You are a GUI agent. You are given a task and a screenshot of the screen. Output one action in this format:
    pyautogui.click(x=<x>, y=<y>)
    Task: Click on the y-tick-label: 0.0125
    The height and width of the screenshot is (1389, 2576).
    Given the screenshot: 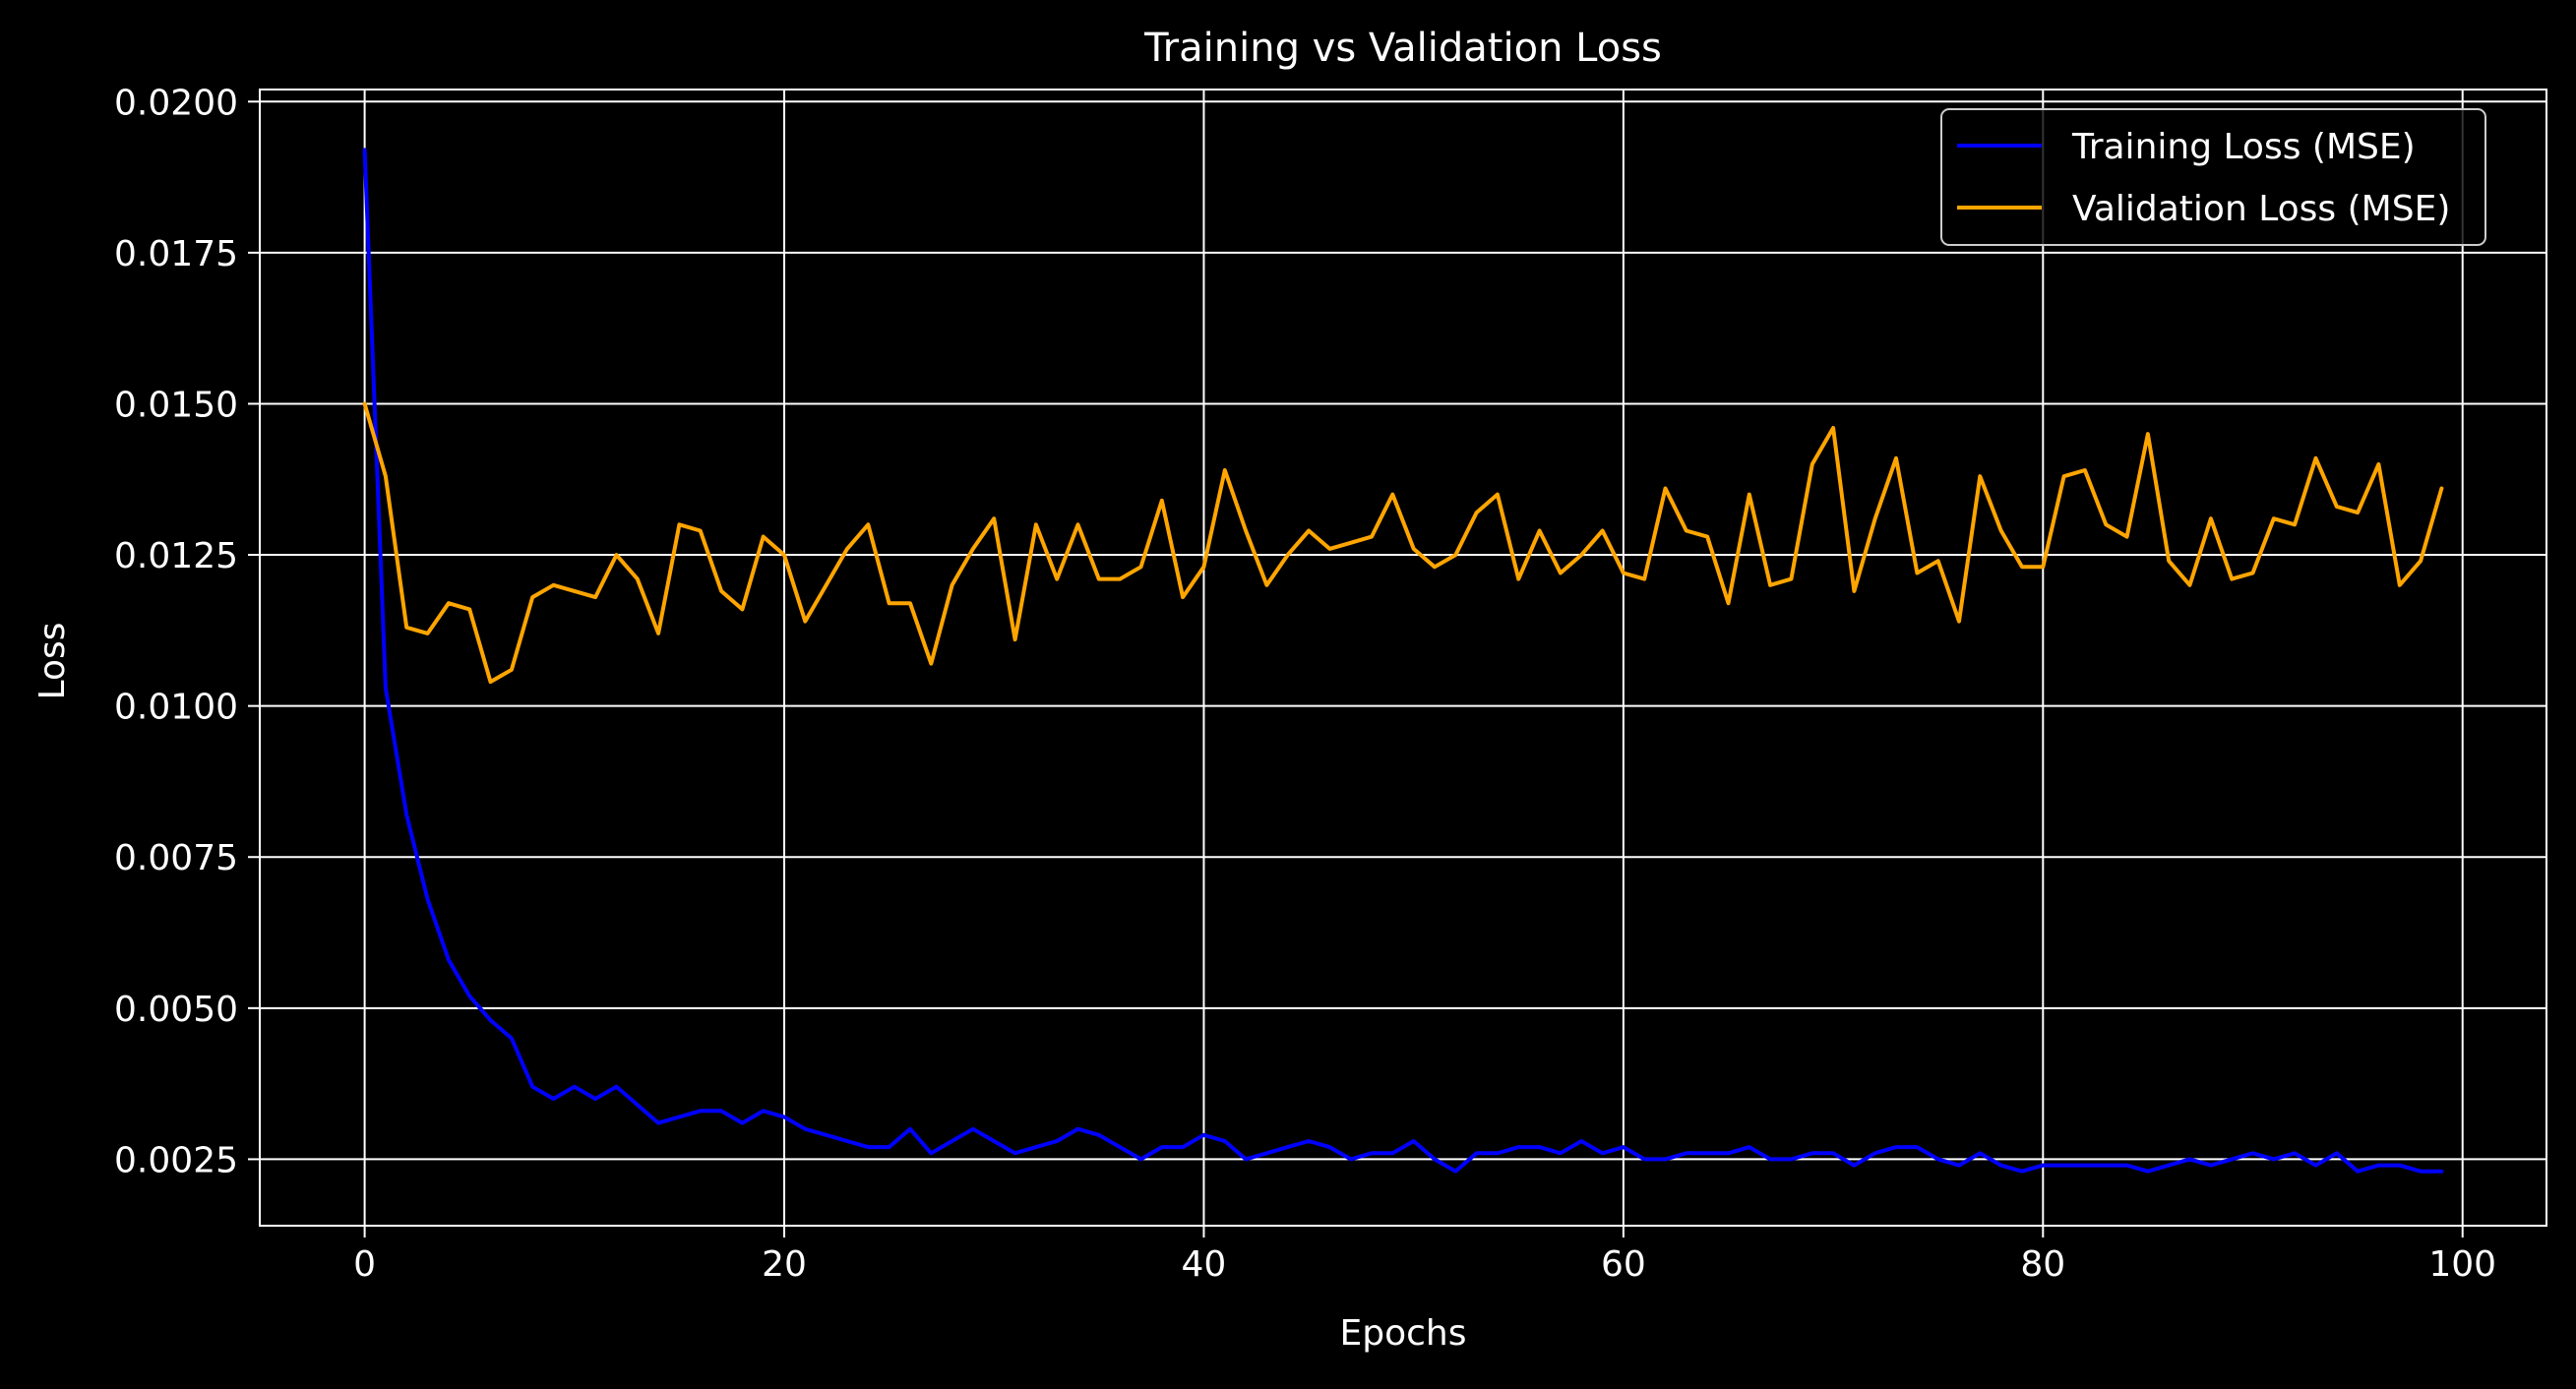 What is the action you would take?
    pyautogui.click(x=176, y=556)
    